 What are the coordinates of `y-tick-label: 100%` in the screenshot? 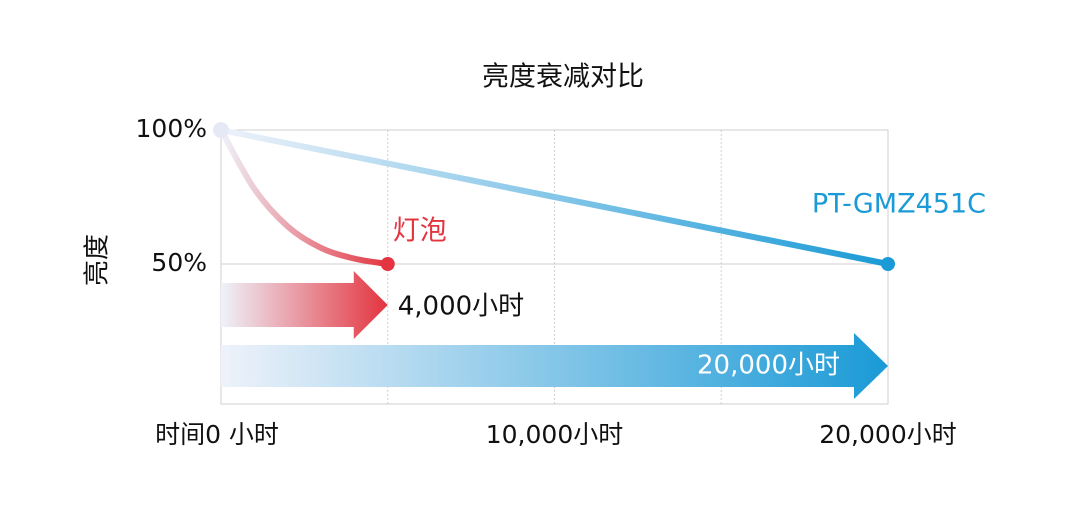 It's located at (171, 128).